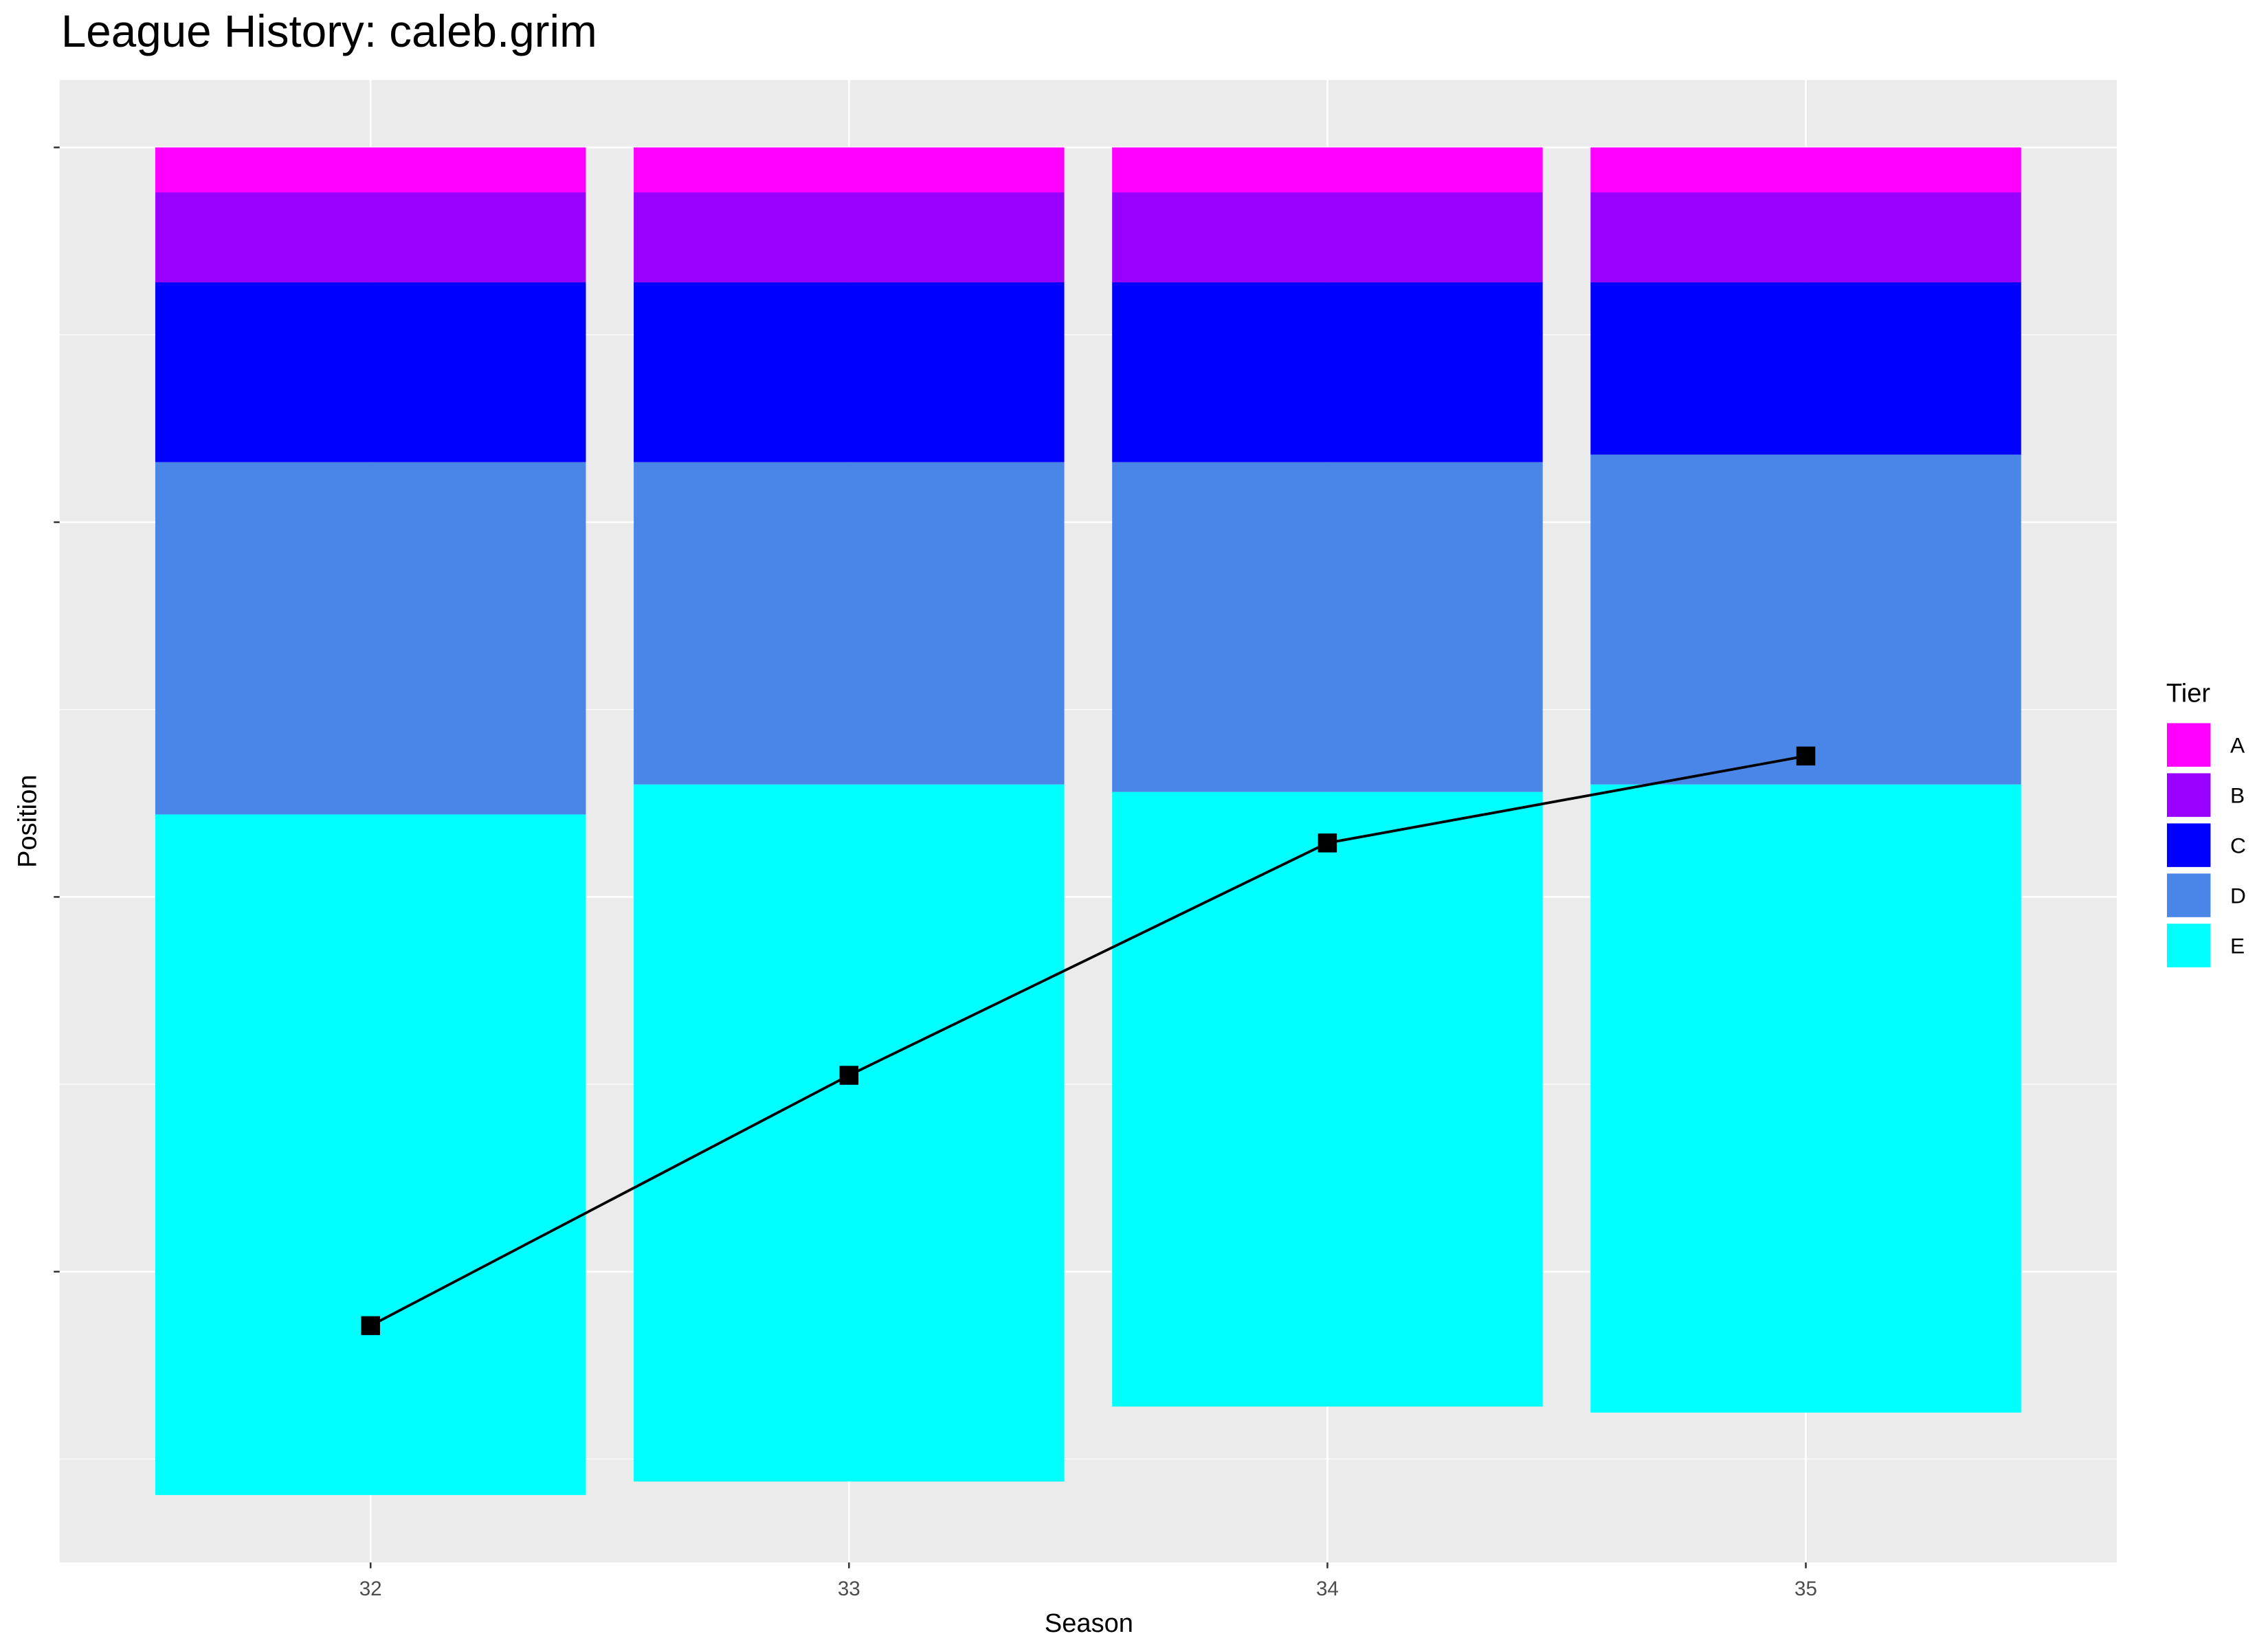 This screenshot has width=2268, height=1649. What do you see at coordinates (370, 1589) in the screenshot?
I see `x-tick-label: 32` at bounding box center [370, 1589].